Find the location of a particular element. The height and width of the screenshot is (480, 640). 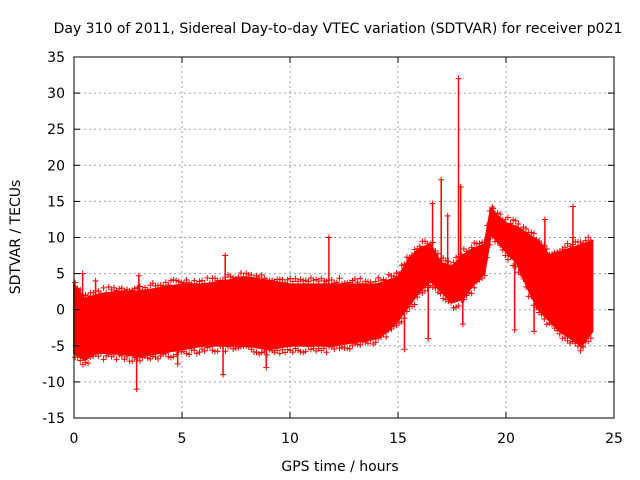

y-tick-label: 10 is located at coordinates (56, 239).